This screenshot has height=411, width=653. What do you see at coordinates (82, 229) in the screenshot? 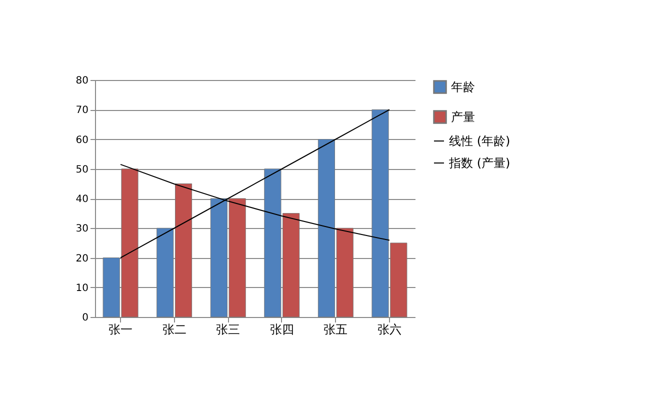
I see `y-tick-label: 30` at bounding box center [82, 229].